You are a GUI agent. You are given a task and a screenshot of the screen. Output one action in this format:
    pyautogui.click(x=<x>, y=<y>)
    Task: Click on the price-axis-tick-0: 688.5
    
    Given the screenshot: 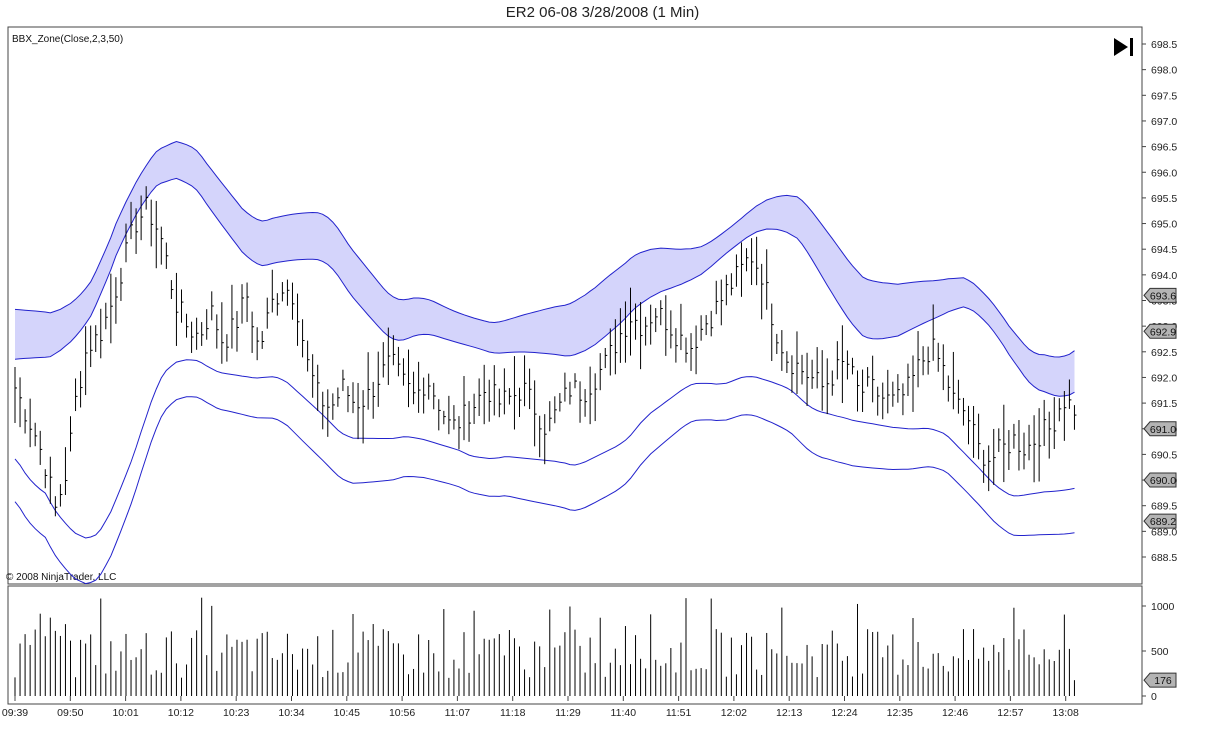 What is the action you would take?
    pyautogui.click(x=1164, y=558)
    